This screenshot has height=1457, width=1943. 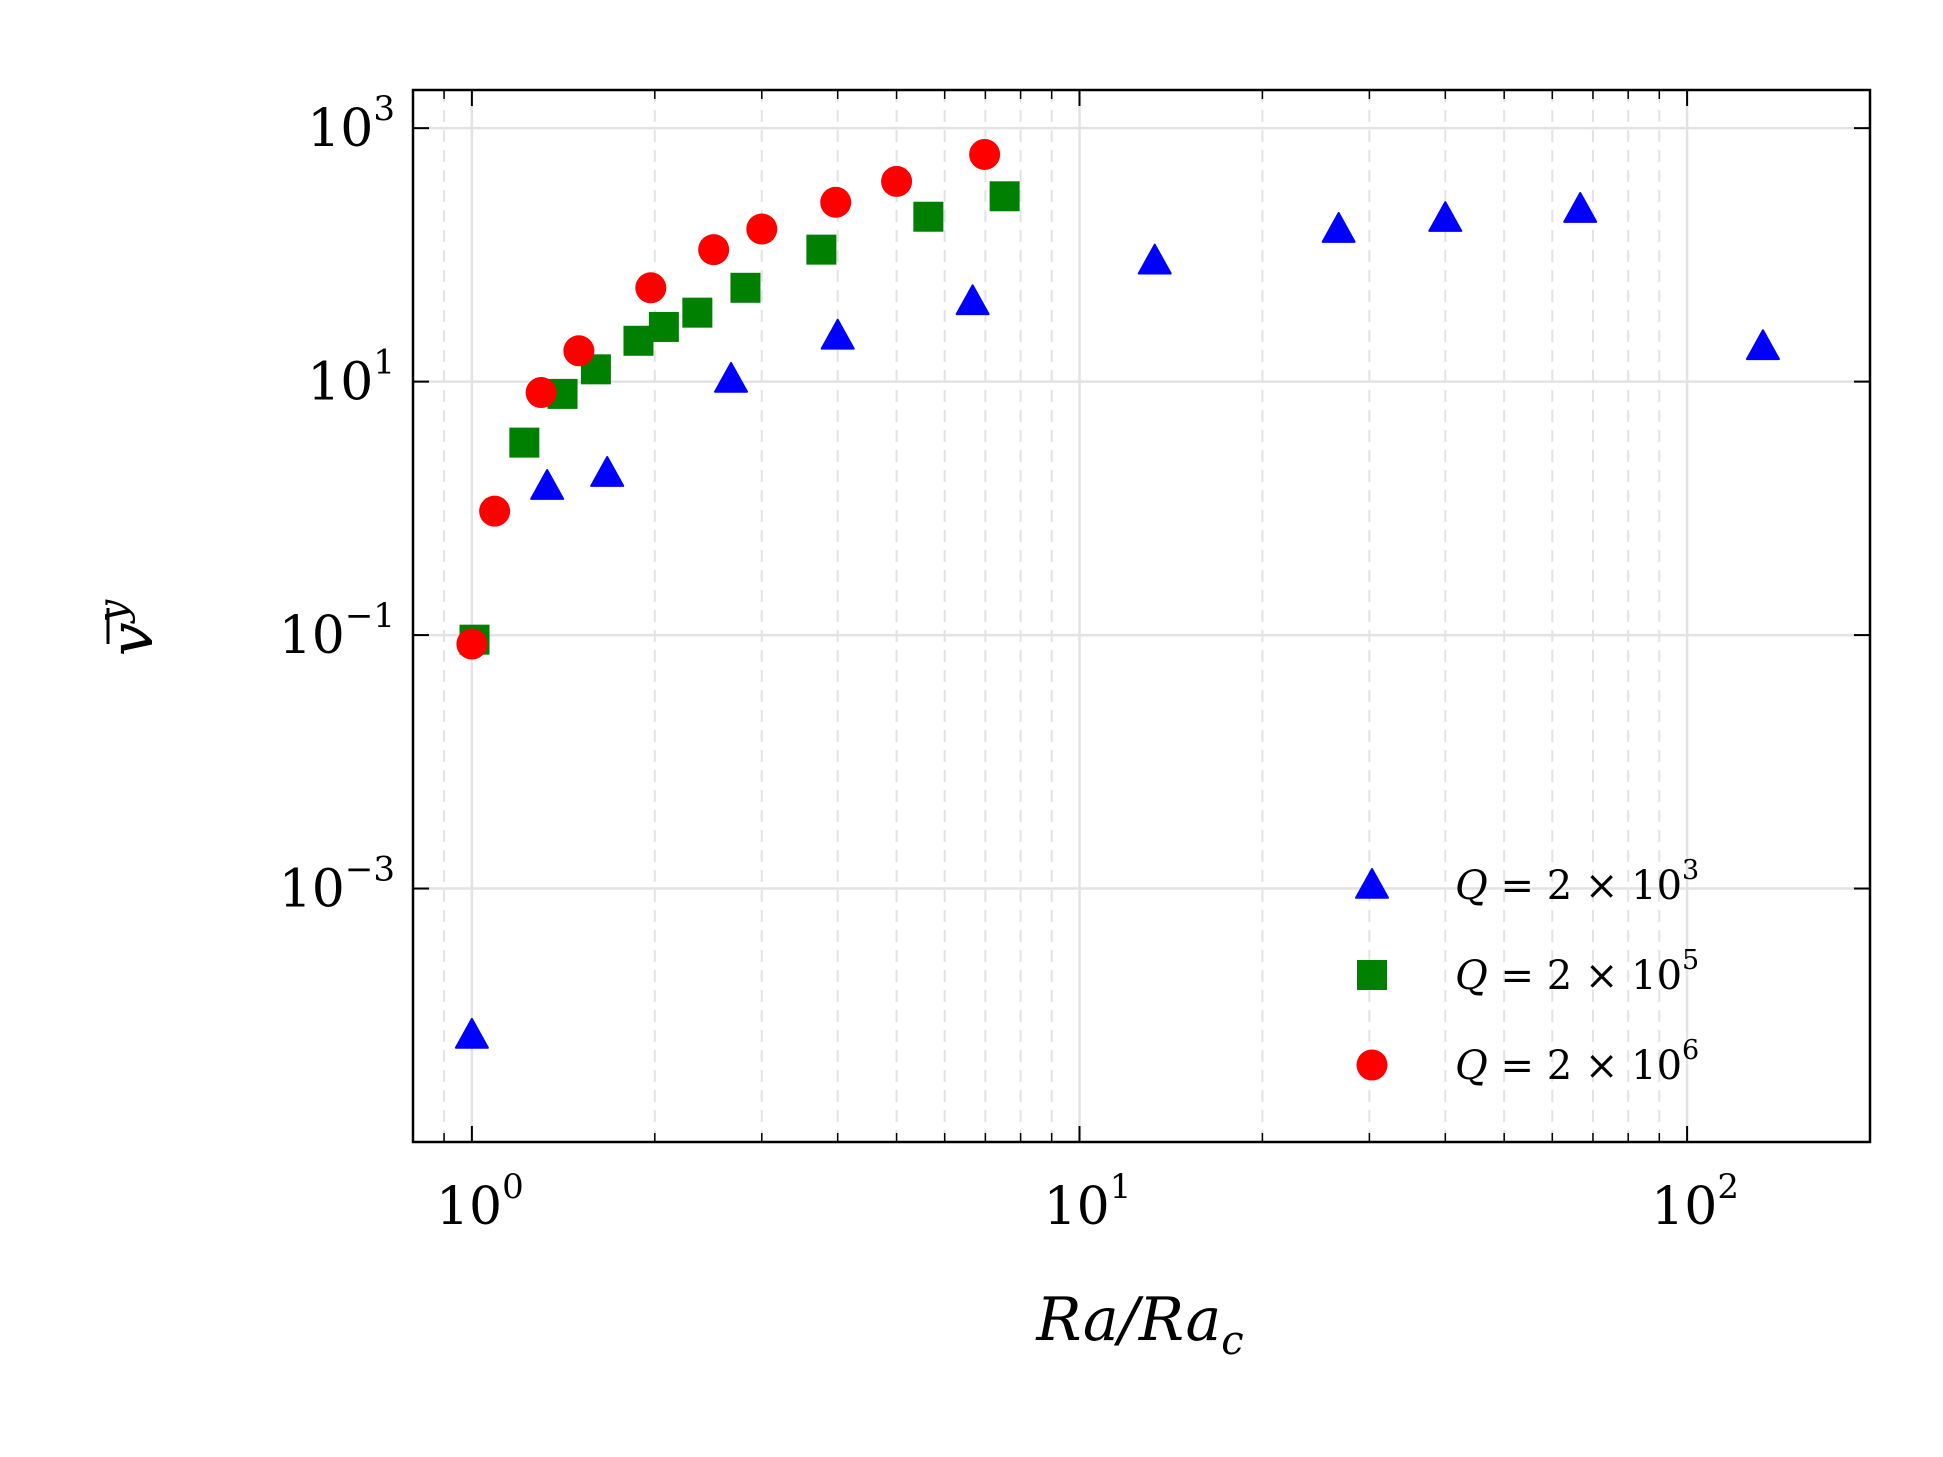 What do you see at coordinates (480, 1202) in the screenshot?
I see `x-tick-label: 10⁰` at bounding box center [480, 1202].